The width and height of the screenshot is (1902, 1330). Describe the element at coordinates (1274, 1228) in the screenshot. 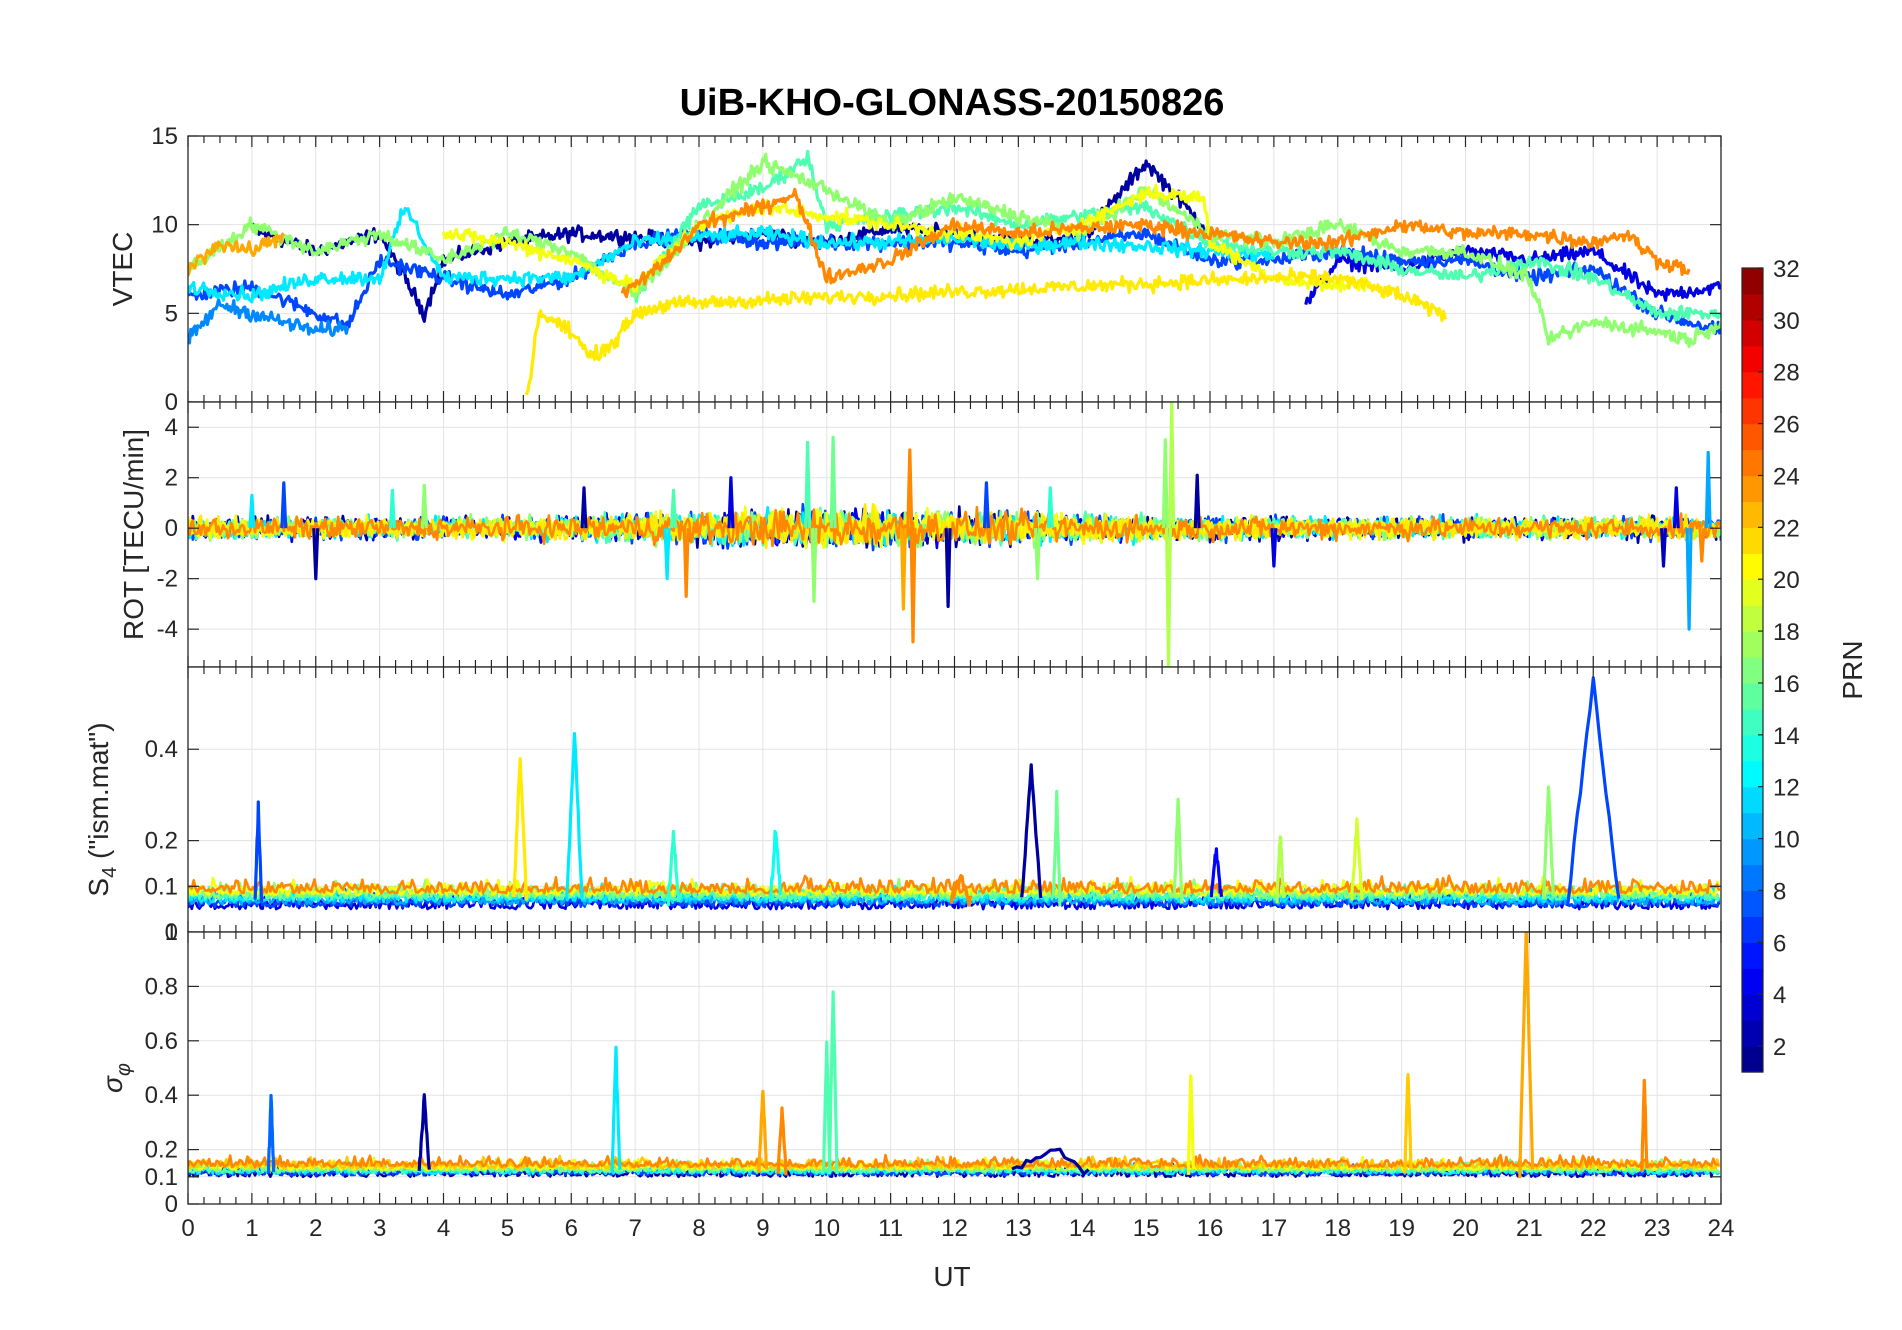

I see `x-tick-label: 17` at that location.